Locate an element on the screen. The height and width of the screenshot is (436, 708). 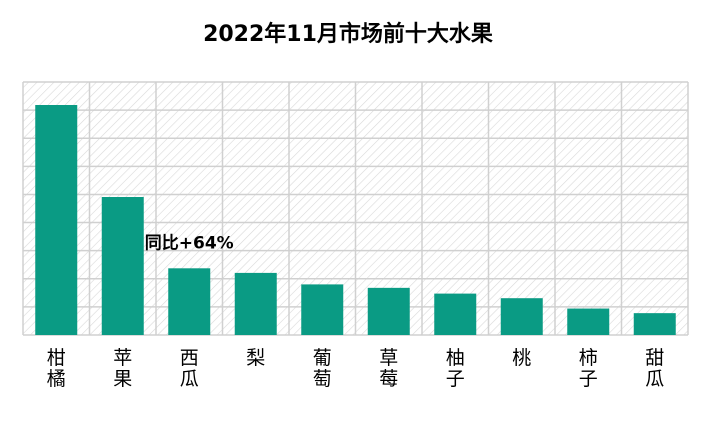
x-tick-label: 柑橘 is located at coordinates (56, 368).